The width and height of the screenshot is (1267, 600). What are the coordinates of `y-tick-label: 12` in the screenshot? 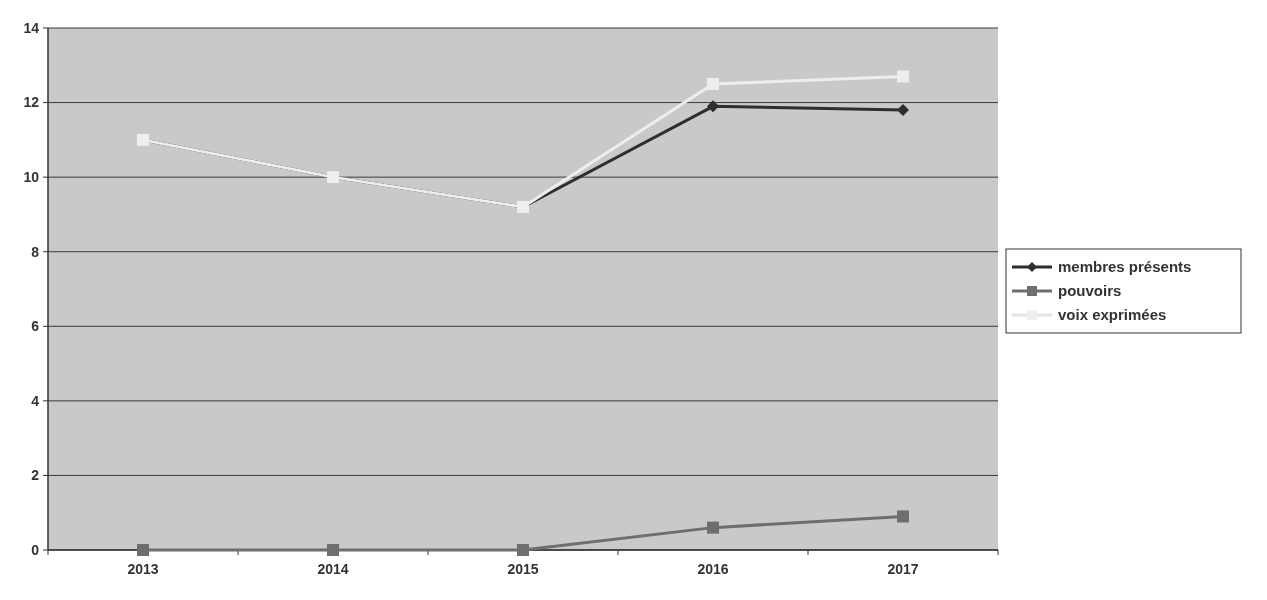 It's located at (31, 102).